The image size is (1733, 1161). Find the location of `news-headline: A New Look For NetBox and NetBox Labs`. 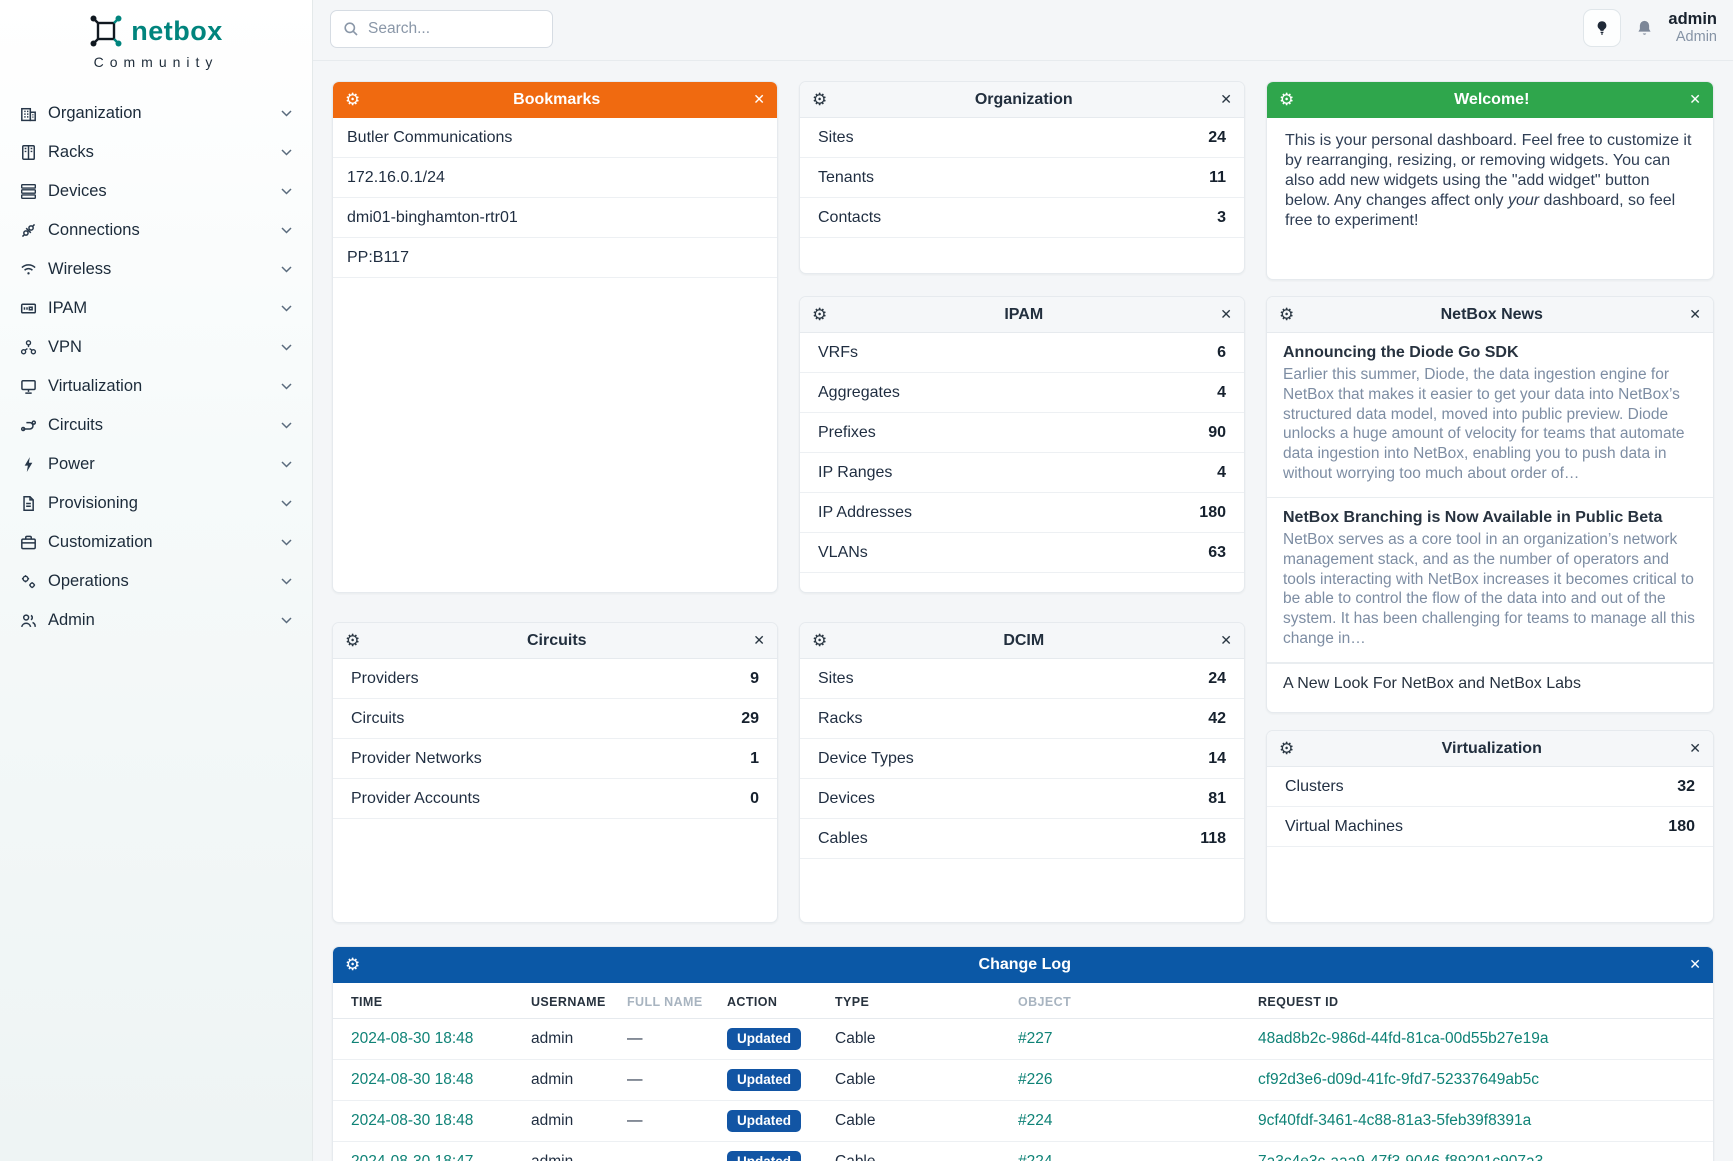

news-headline: A New Look For NetBox and NetBox Labs is located at coordinates (1432, 683).